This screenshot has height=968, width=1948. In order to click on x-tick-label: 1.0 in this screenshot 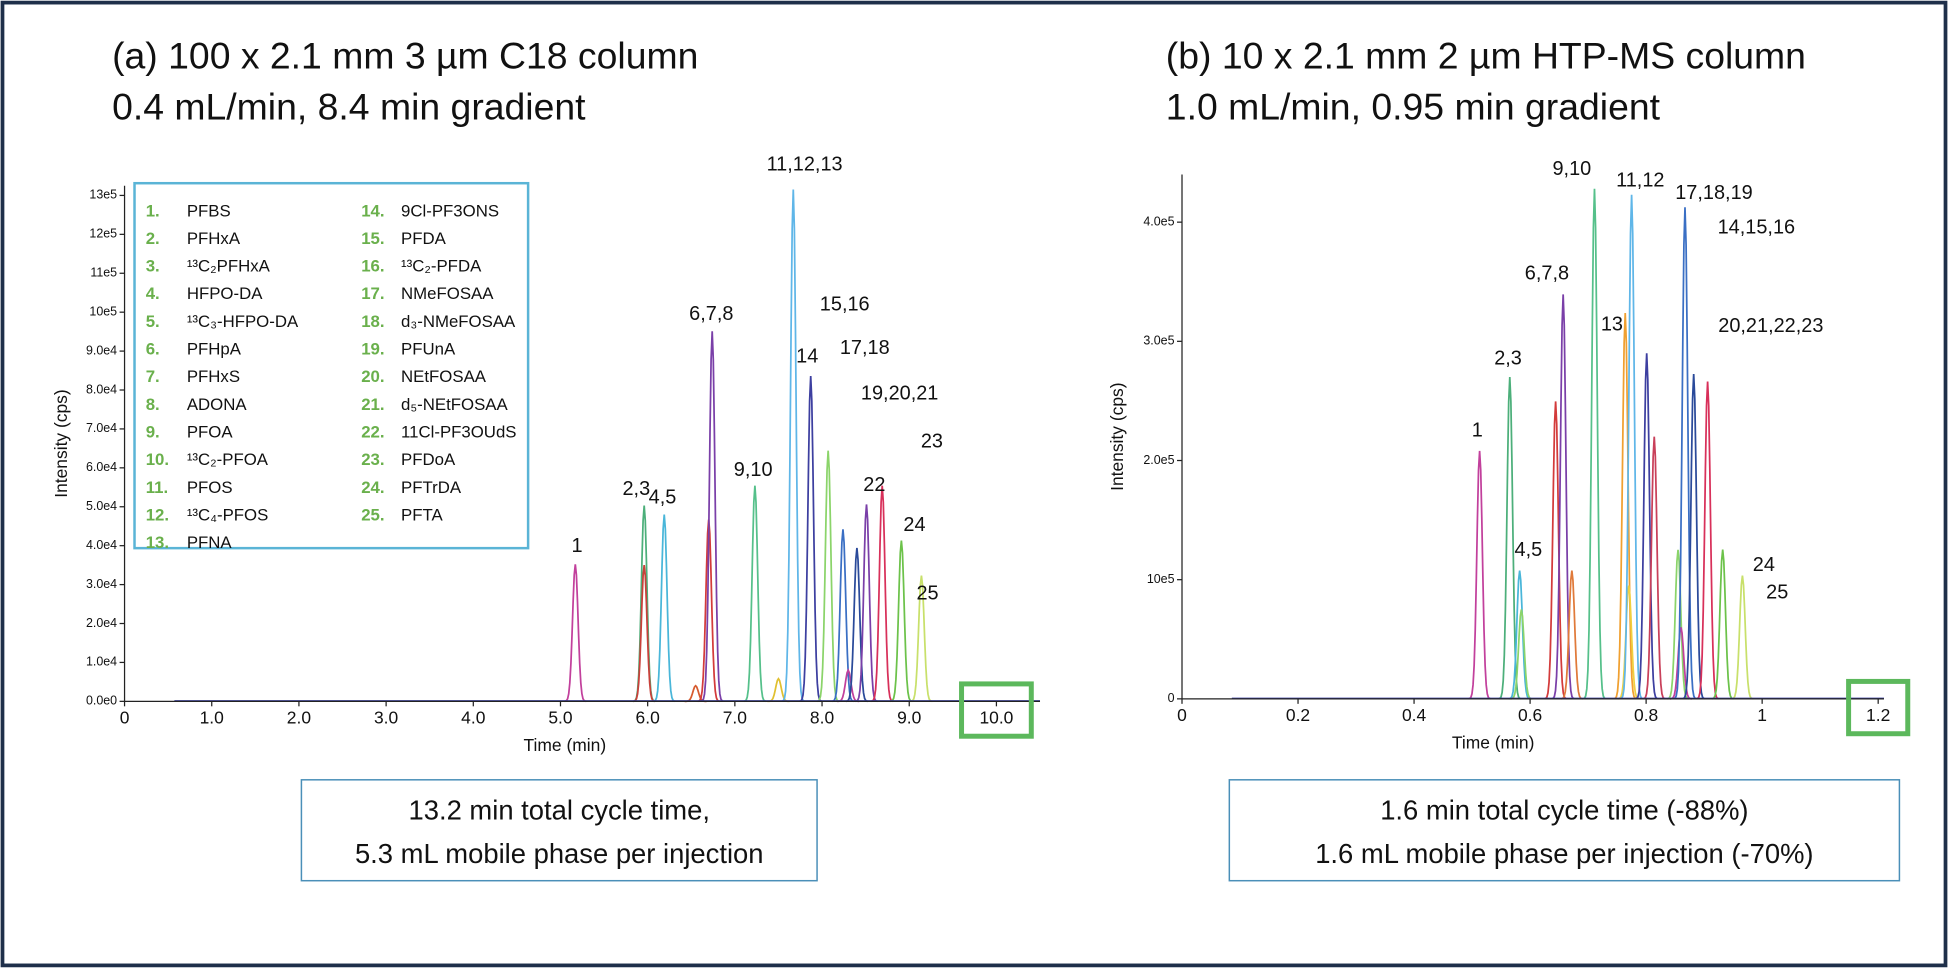, I will do `click(212, 717)`.